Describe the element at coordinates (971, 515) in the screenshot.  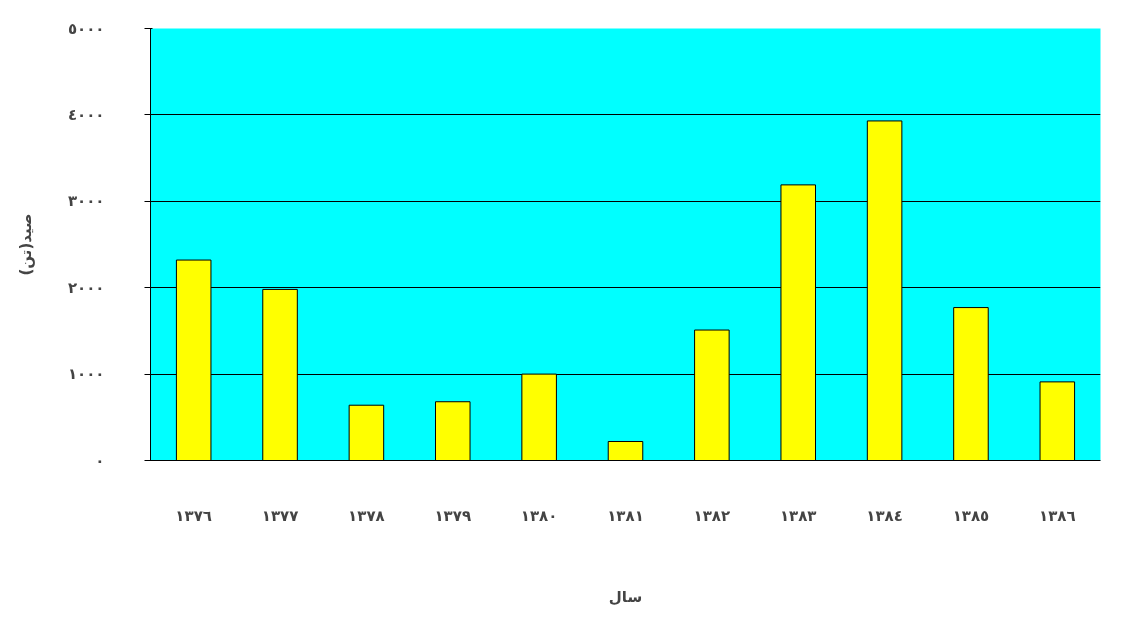
I see `x-tick-label: ١٣٨٥` at that location.